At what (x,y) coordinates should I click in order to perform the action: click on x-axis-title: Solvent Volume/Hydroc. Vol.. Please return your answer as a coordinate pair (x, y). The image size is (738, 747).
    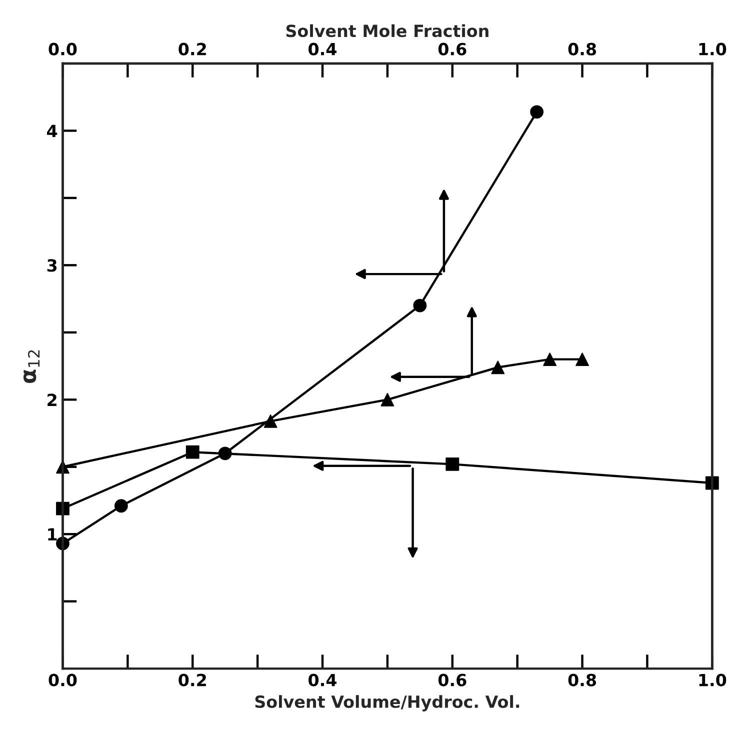
    Looking at the image, I should click on (387, 703).